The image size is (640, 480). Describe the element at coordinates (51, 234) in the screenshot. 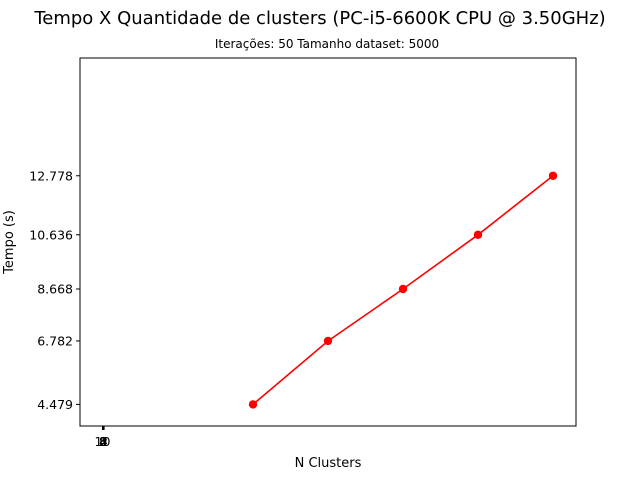

I see `y-tick-label: 10.636` at that location.